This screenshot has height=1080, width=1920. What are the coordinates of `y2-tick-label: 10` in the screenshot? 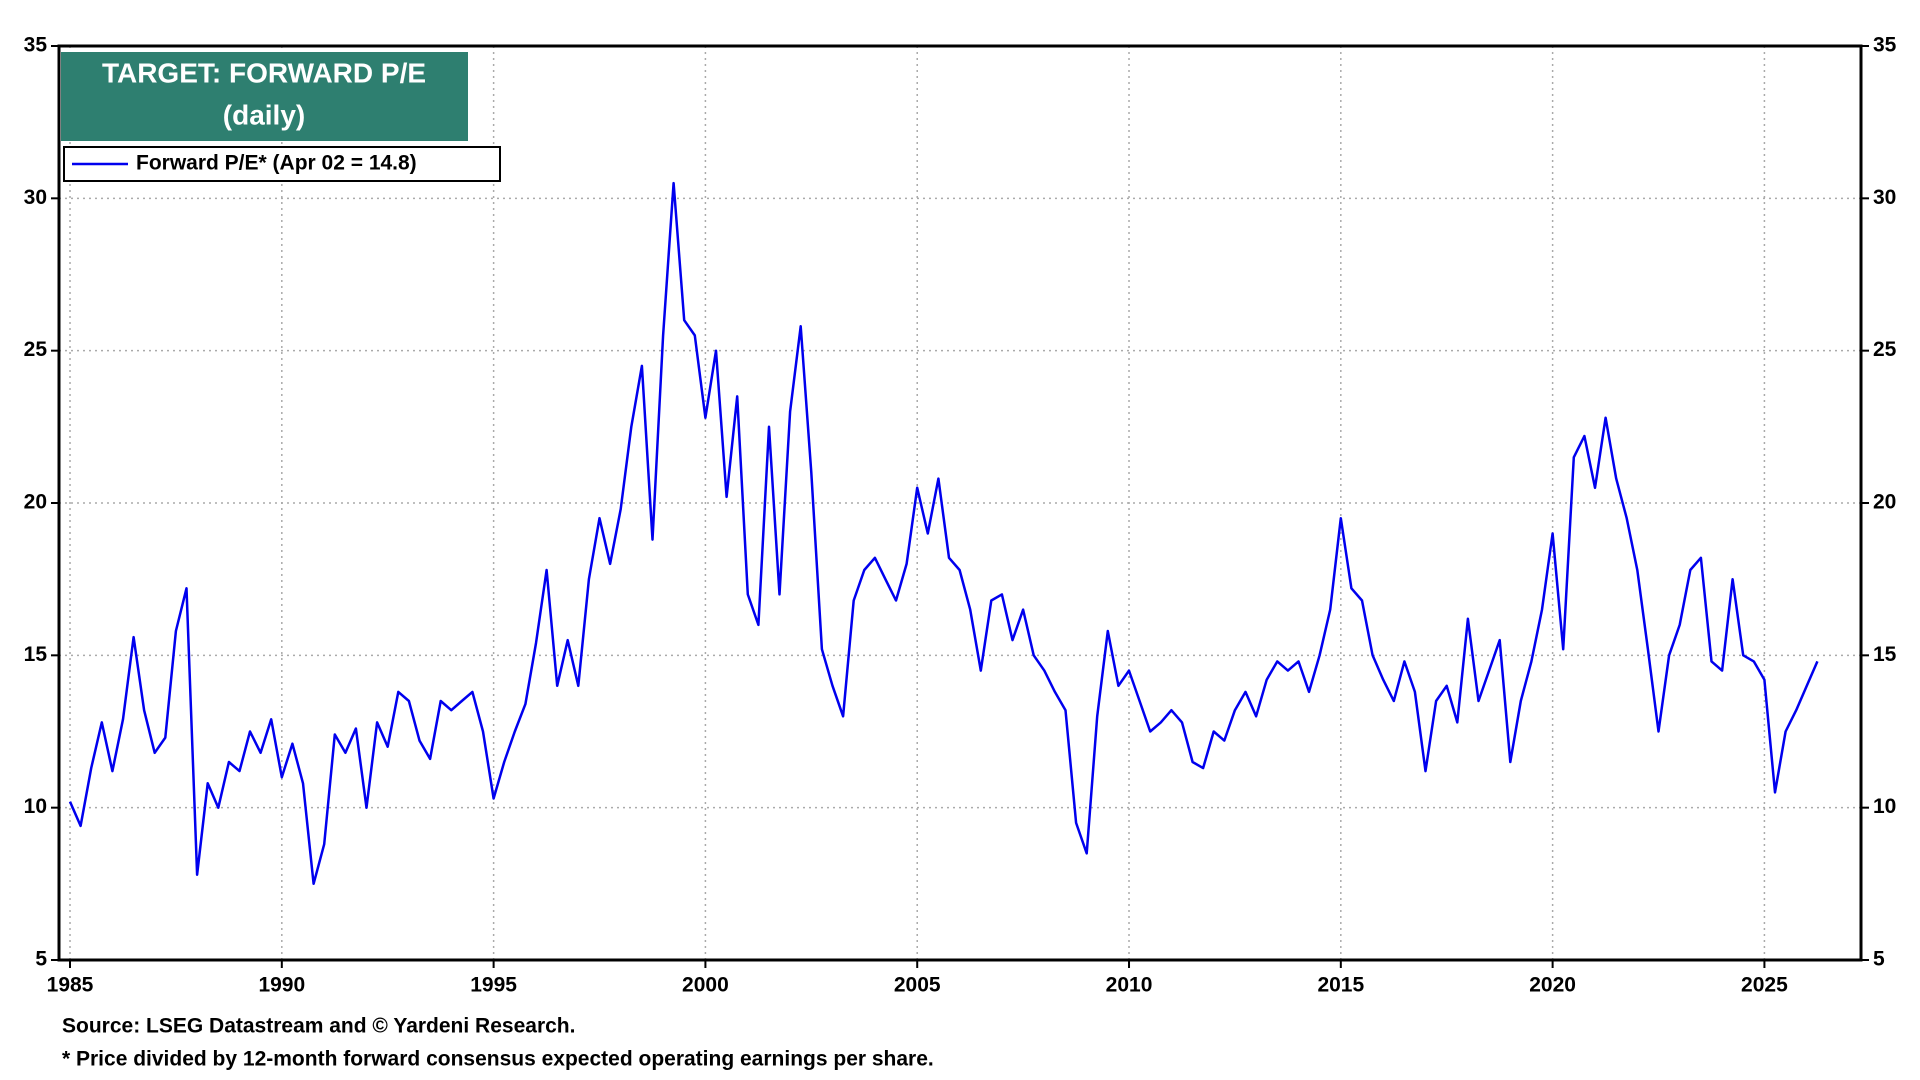 It's located at (1884, 806).